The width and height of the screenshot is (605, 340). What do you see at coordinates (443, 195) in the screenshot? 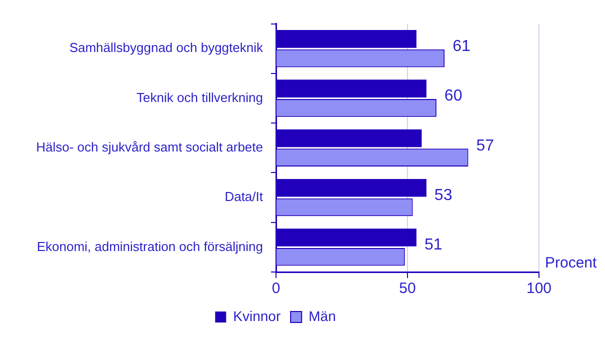
I see `annotation: 53` at bounding box center [443, 195].